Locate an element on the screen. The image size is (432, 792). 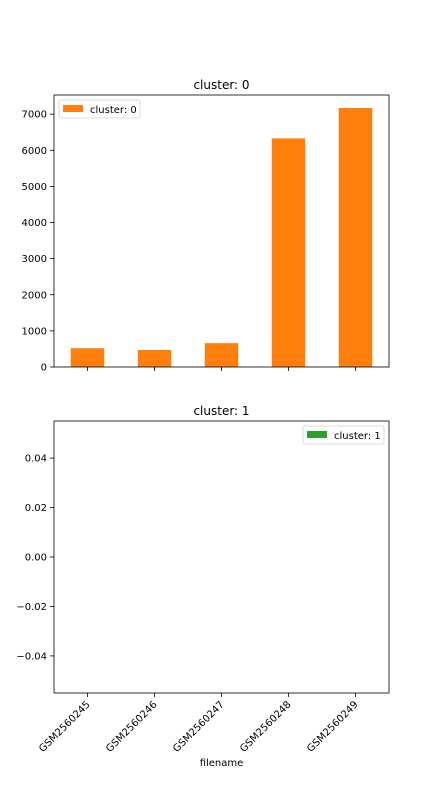
y-tick-label-0-5: 5000 is located at coordinates (34, 187).